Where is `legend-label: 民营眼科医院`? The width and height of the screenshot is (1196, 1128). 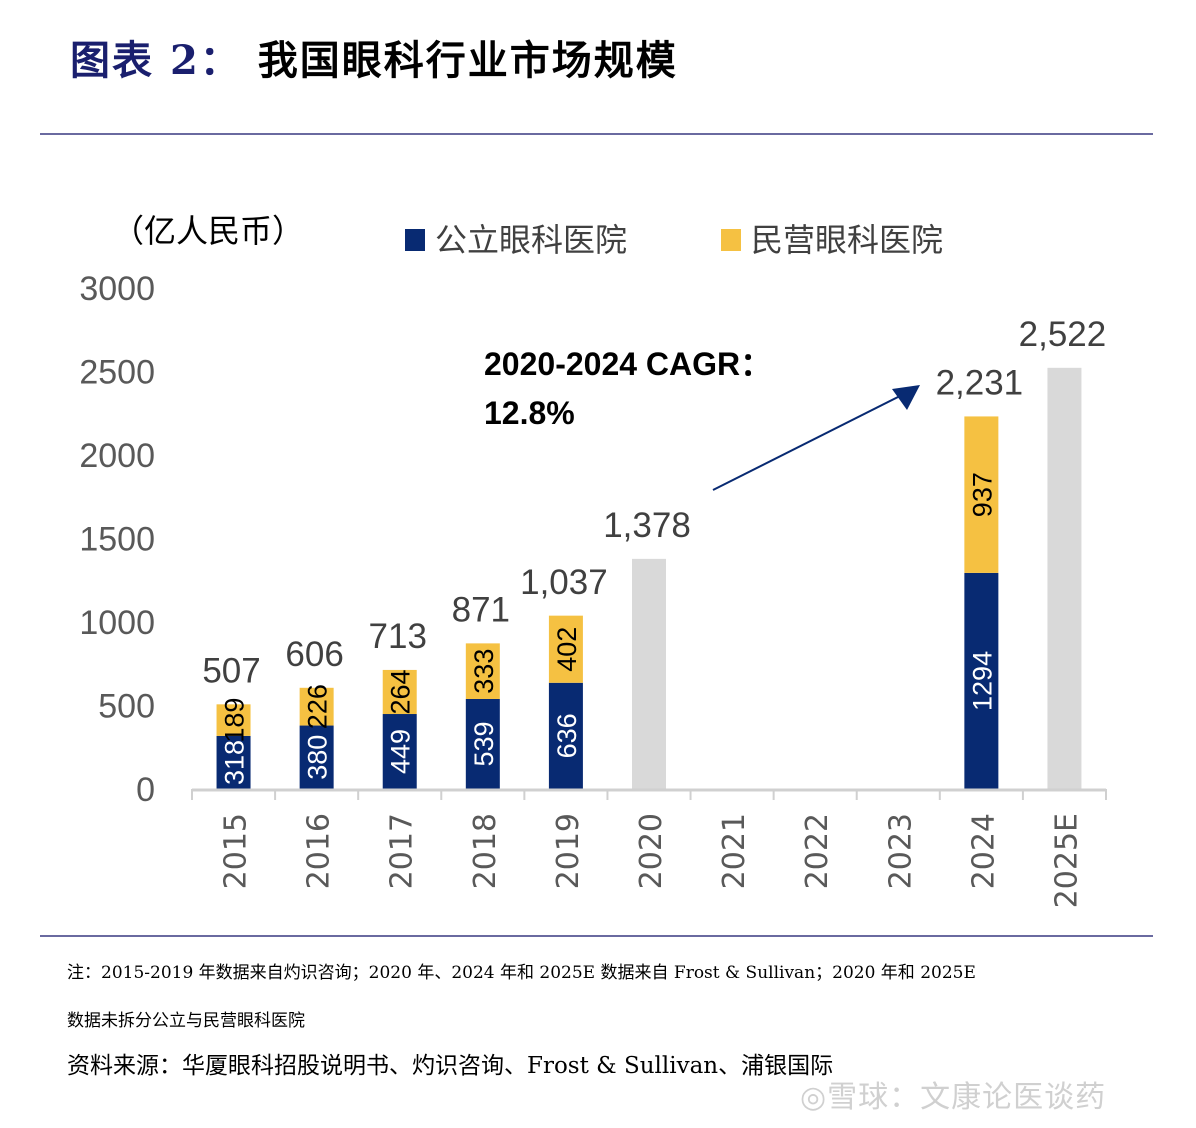
legend-label: 民营眼科医院 is located at coordinates (847, 240).